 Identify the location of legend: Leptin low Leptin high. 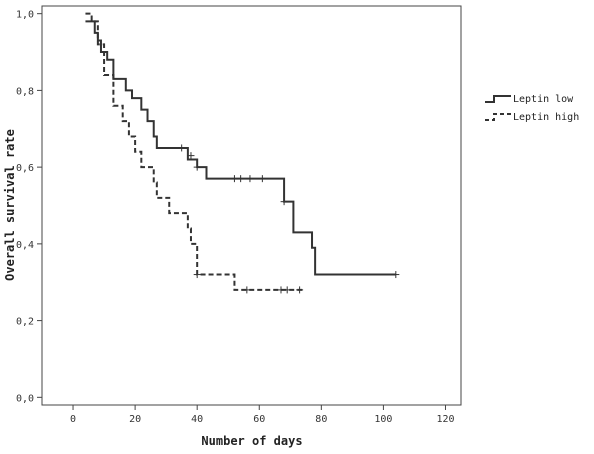
(532, 108).